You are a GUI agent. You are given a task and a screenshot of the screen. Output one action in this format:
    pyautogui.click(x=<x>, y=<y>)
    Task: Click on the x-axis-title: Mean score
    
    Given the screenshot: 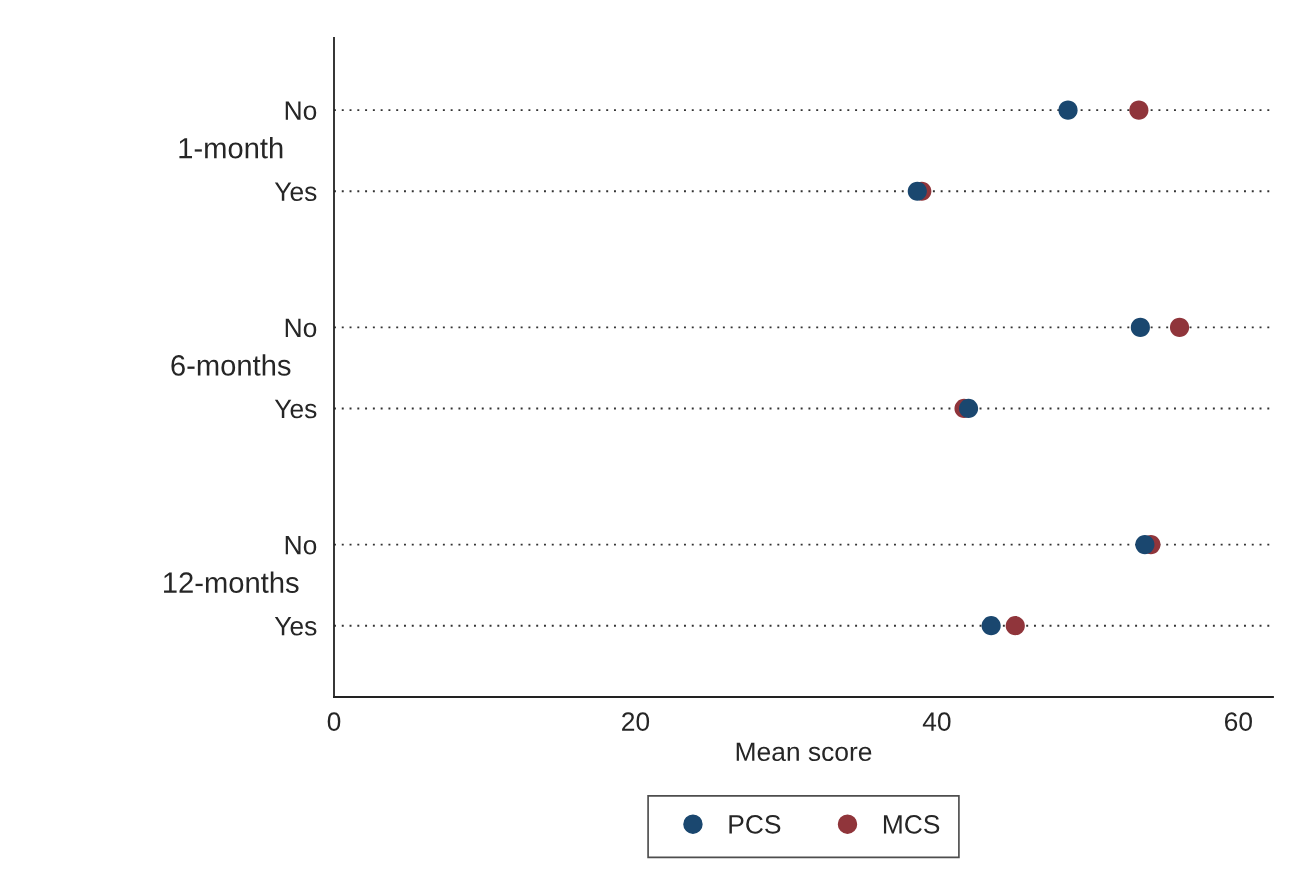 What is the action you would take?
    pyautogui.click(x=804, y=752)
    